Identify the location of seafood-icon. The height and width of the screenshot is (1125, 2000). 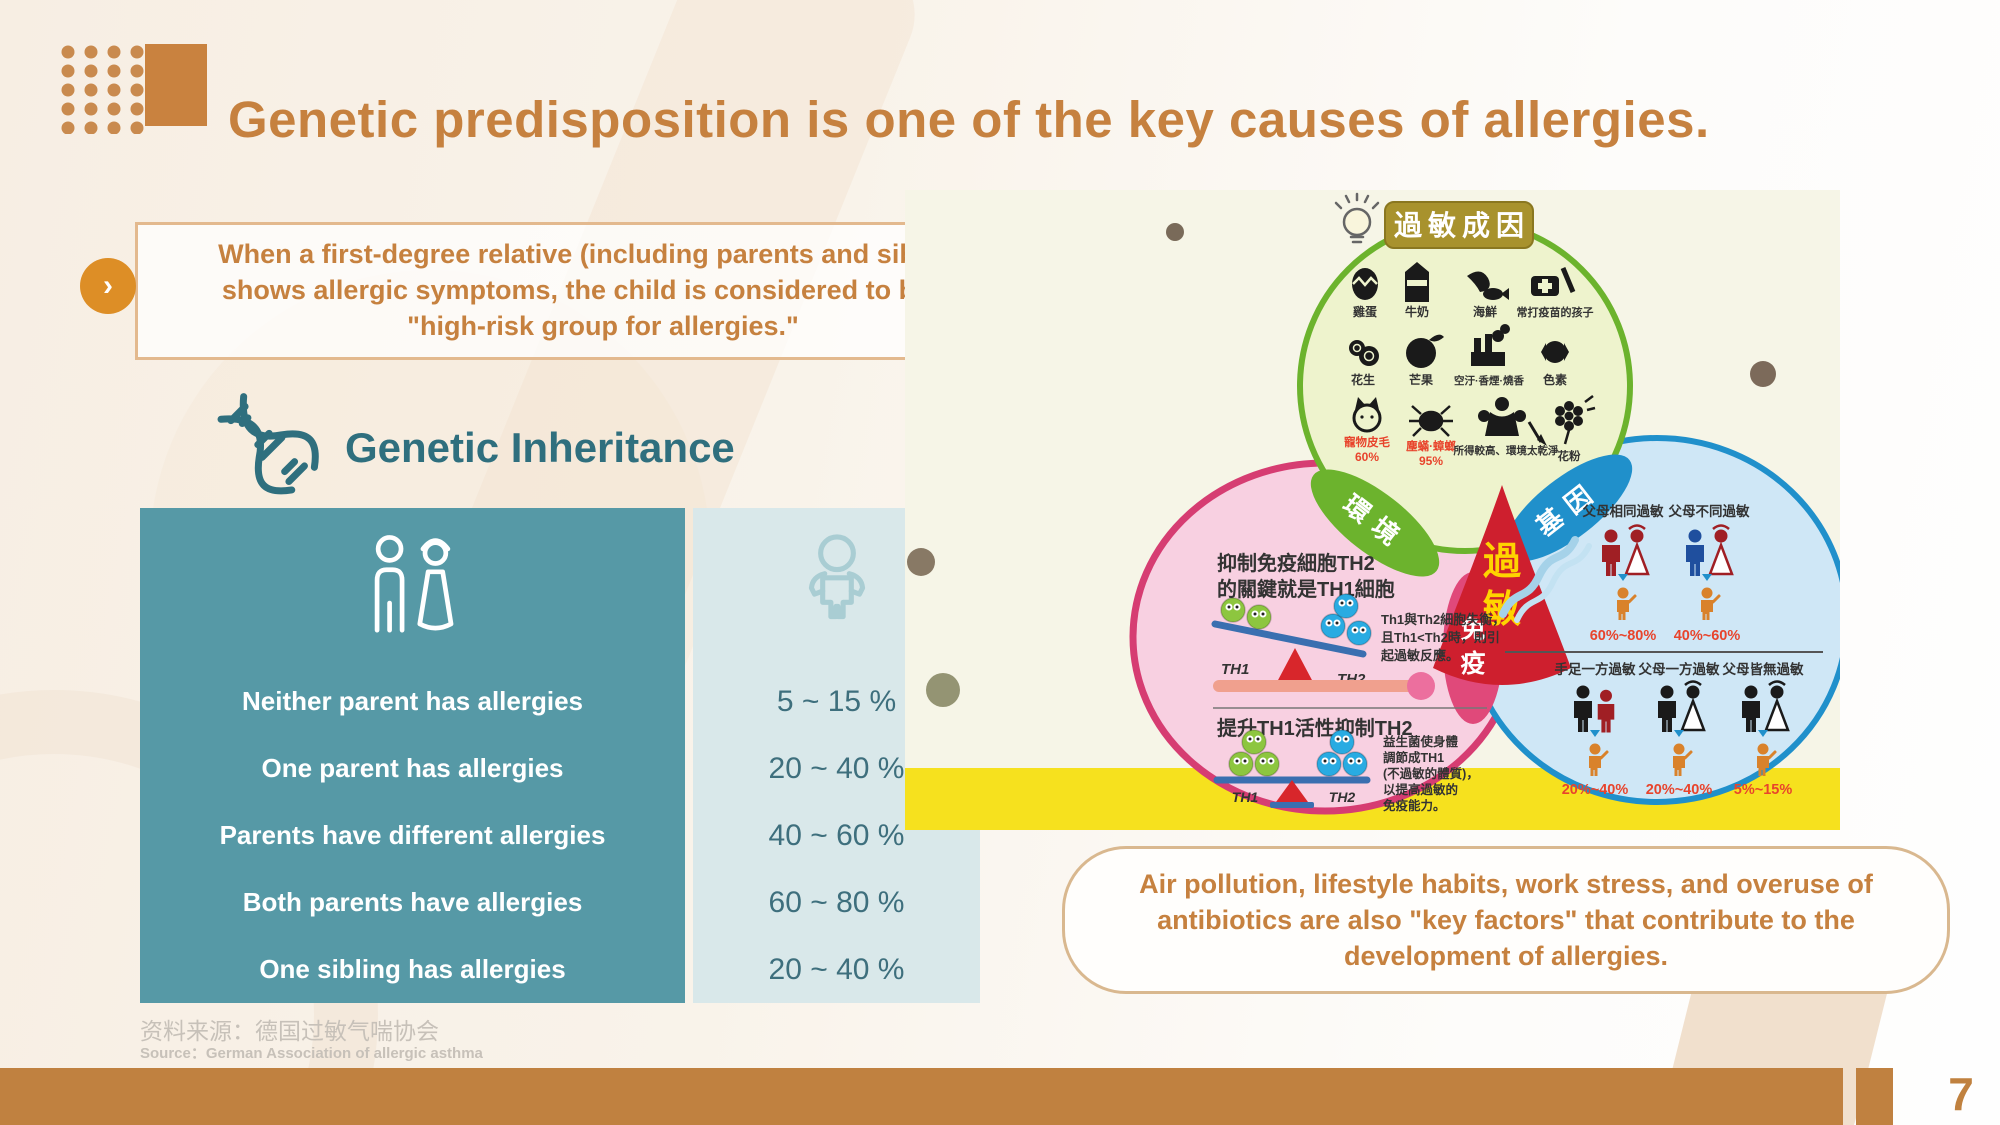
(1488, 285).